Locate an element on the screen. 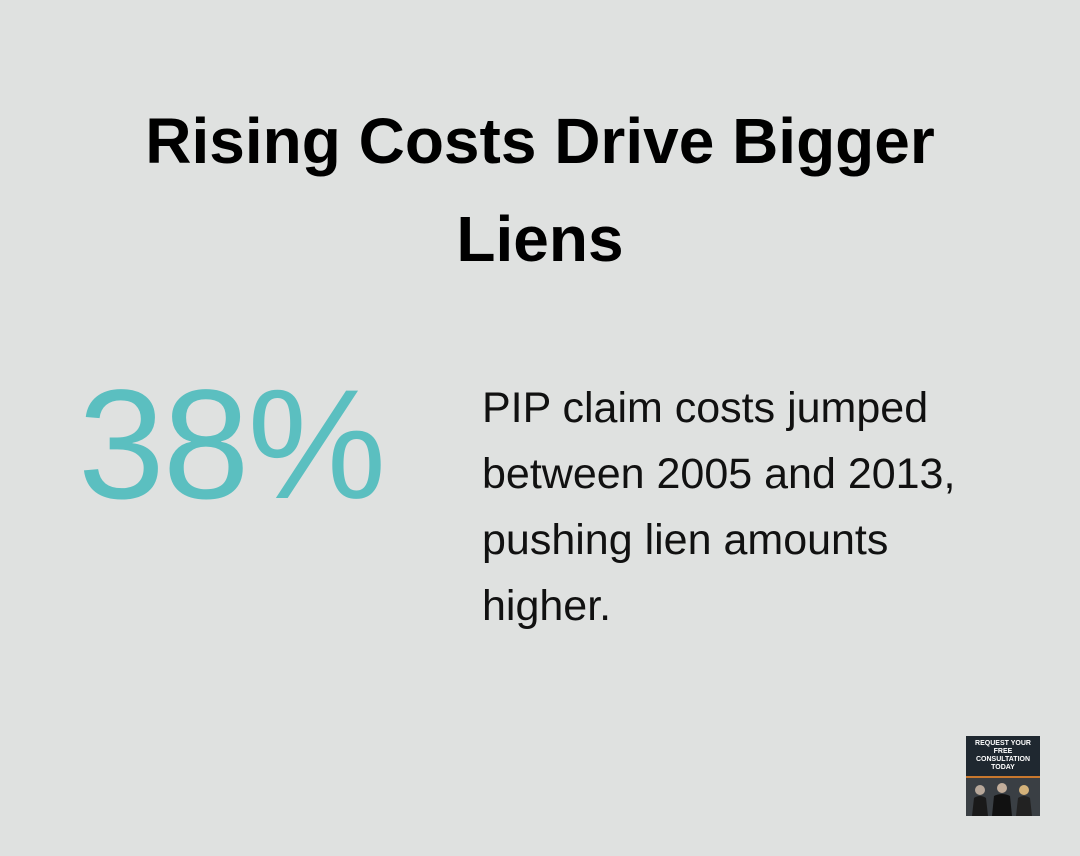  consultation-badge: REQUEST YOUR FREE CONSULTATION TODAY is located at coordinates (1003, 776).